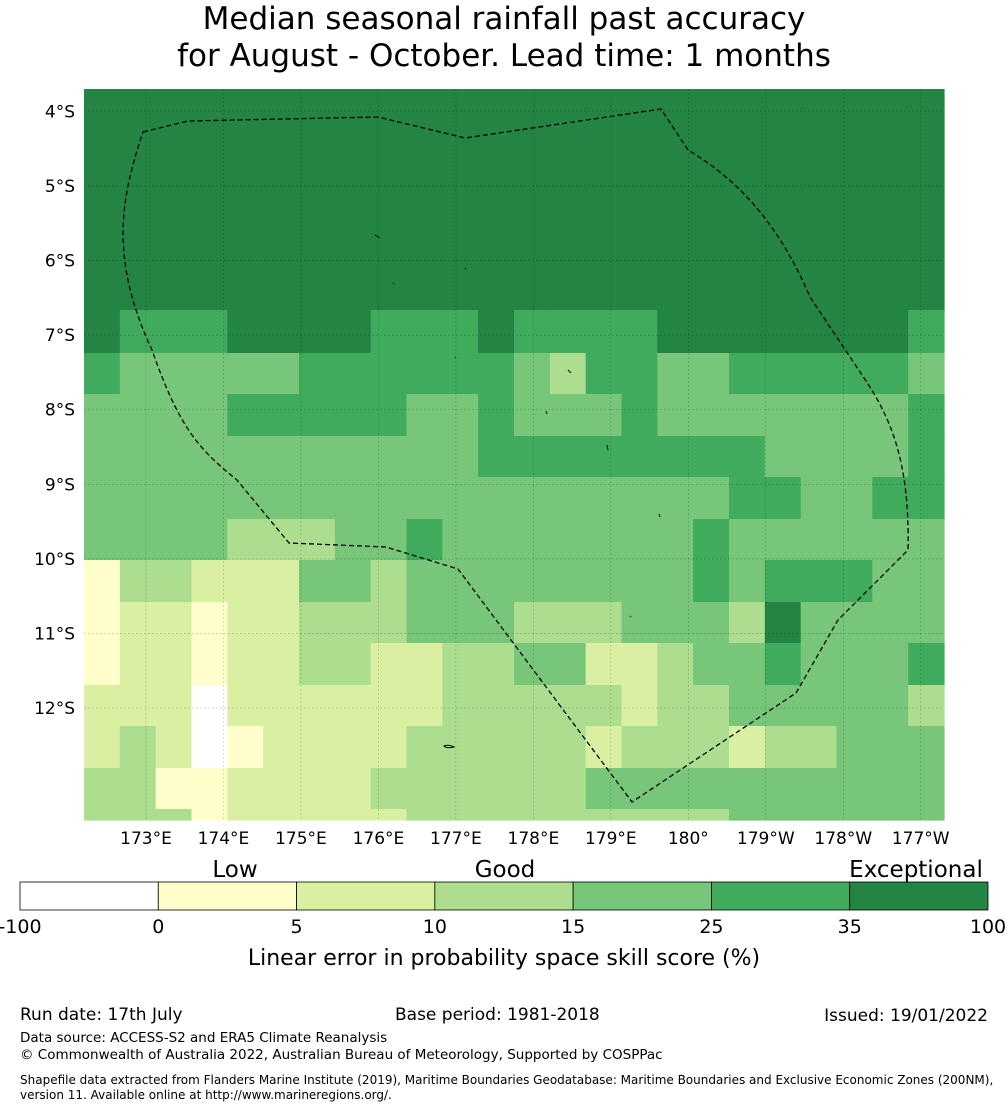 The height and width of the screenshot is (1110, 1008). Describe the element at coordinates (54, 709) in the screenshot. I see `latitude-tick-label: 12°S` at that location.